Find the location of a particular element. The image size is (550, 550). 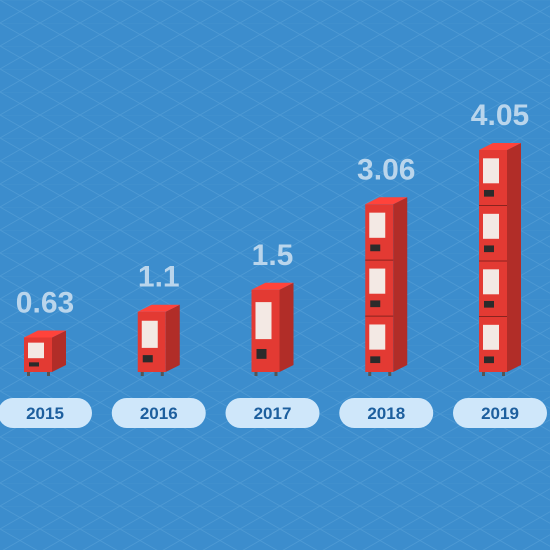

category-label: 2018 is located at coordinates (386, 413).